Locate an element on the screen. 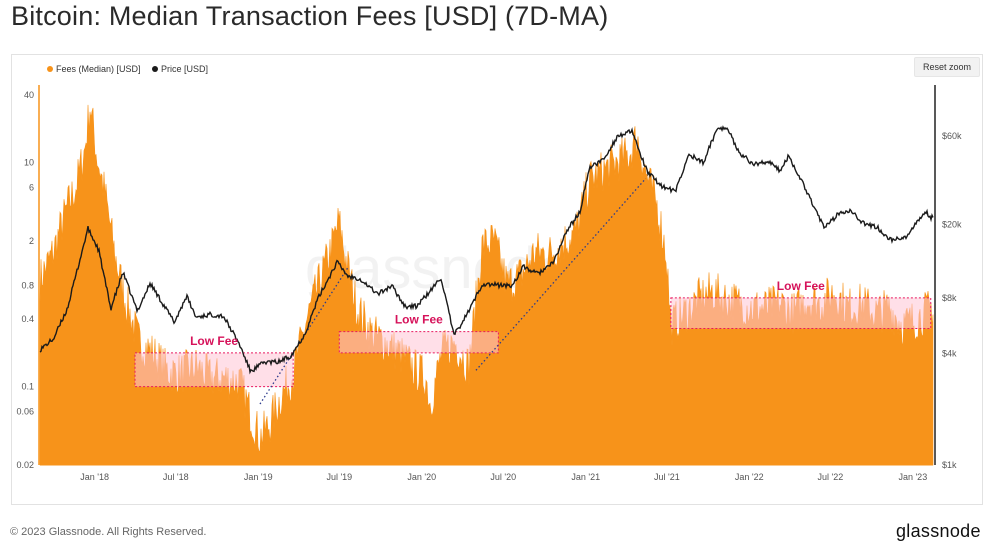 This screenshot has width=996, height=547. x-tick-label: Jan '19 is located at coordinates (258, 477).